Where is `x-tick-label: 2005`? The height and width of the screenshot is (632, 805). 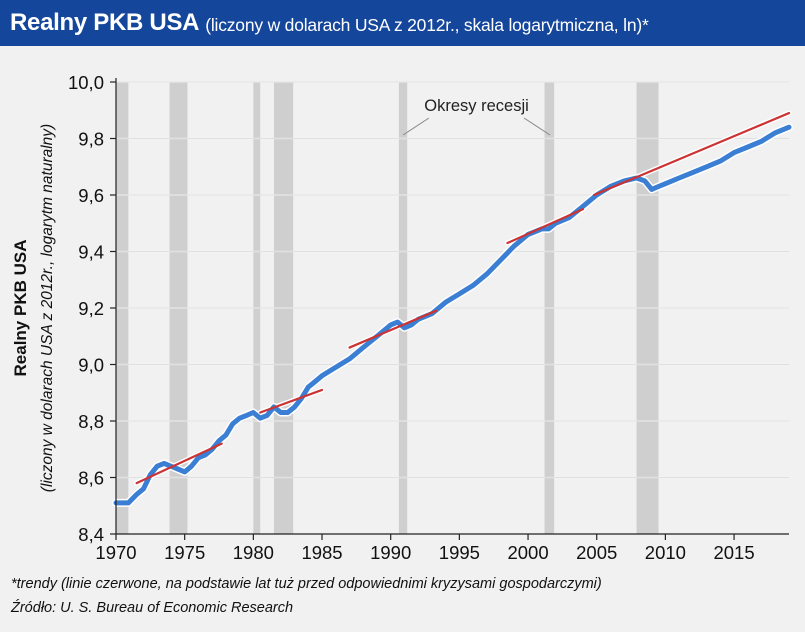 x-tick-label: 2005 is located at coordinates (596, 552).